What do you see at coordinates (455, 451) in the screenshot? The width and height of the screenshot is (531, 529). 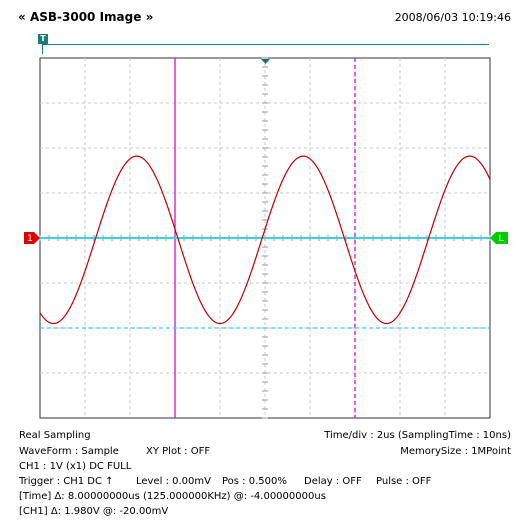 I see `memory-size: MemorySize : 1MPoint` at bounding box center [455, 451].